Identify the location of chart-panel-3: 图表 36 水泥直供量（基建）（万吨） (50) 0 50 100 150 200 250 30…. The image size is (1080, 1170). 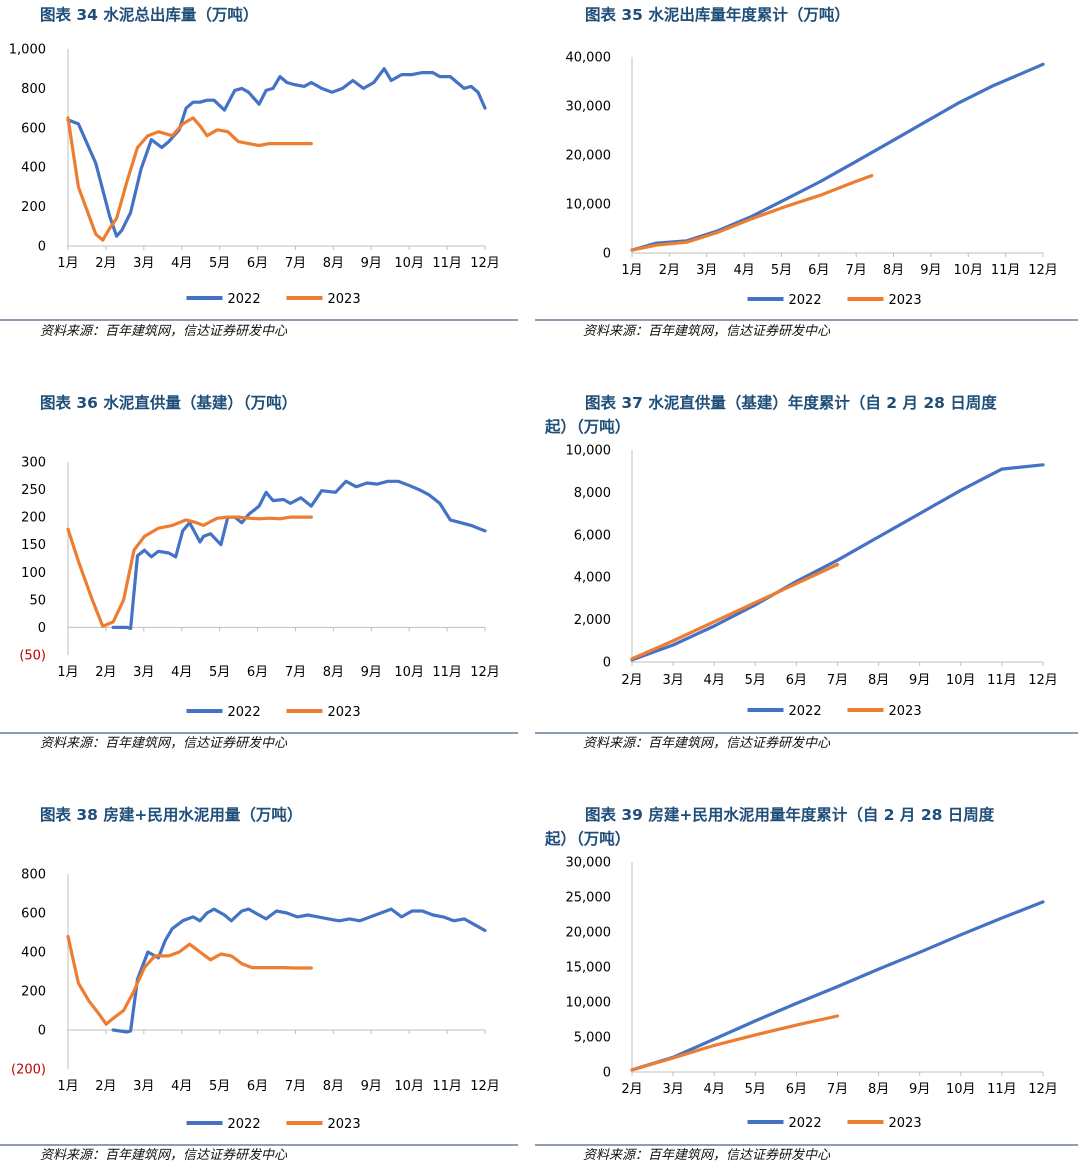
(259, 572).